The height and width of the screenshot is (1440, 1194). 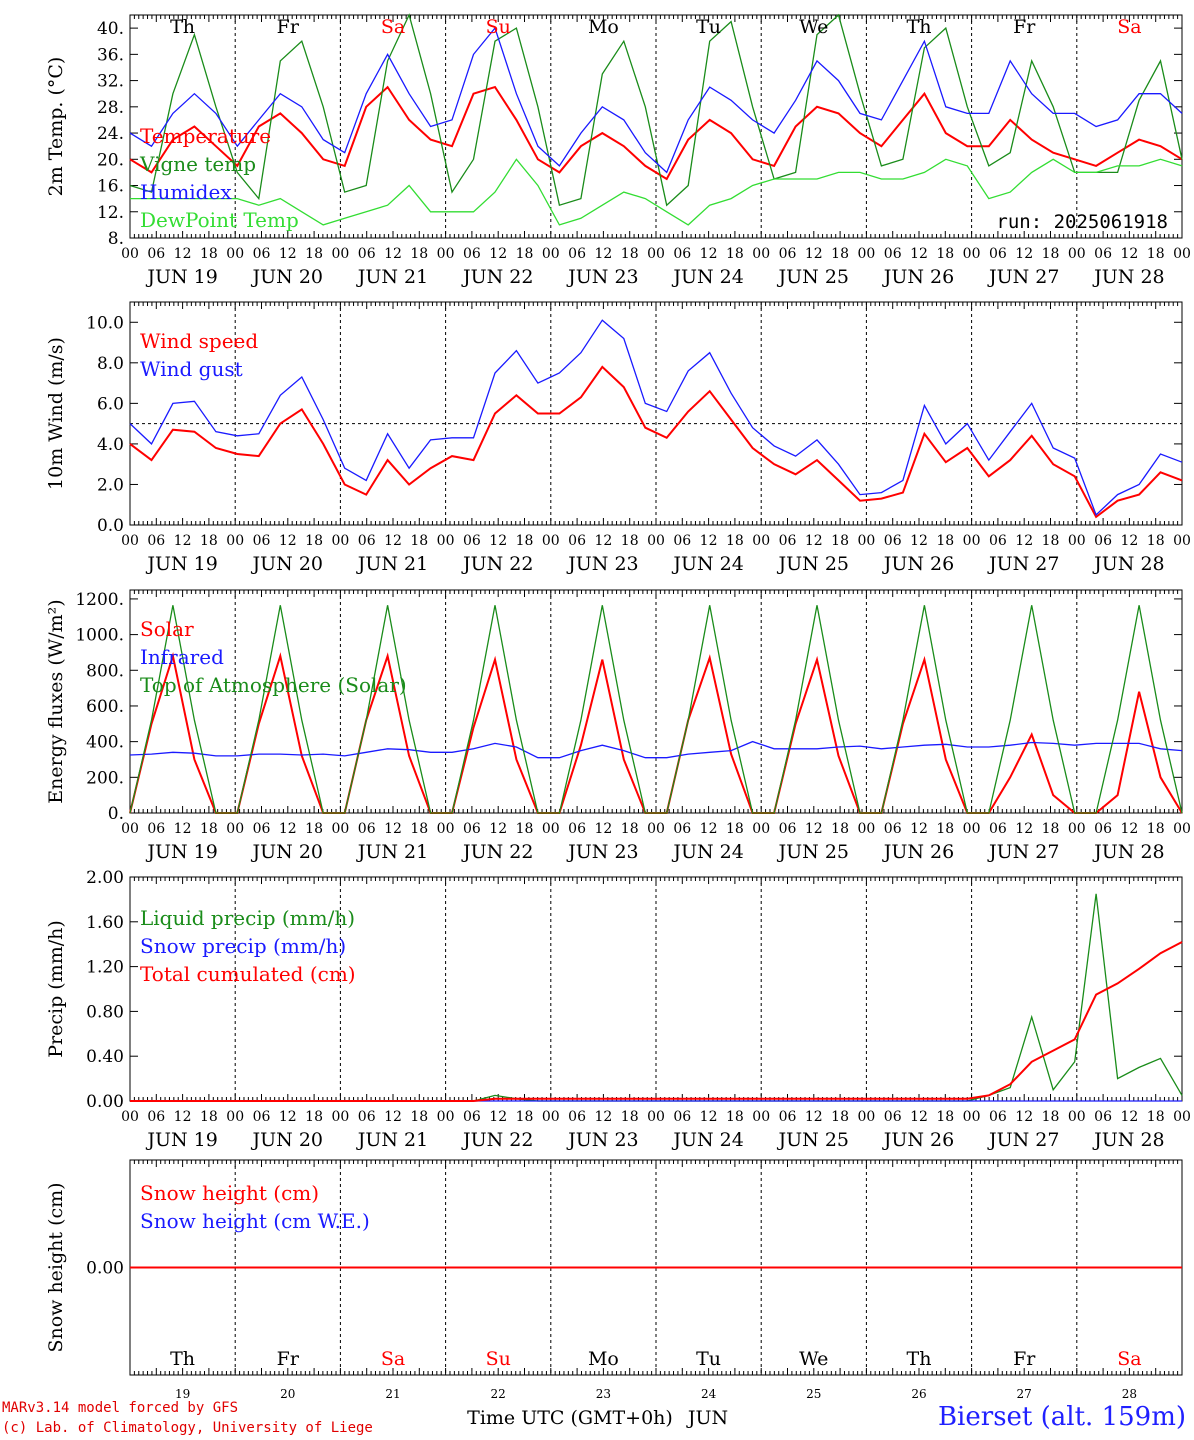 I want to click on series-line-infrared, so click(x=656, y=749).